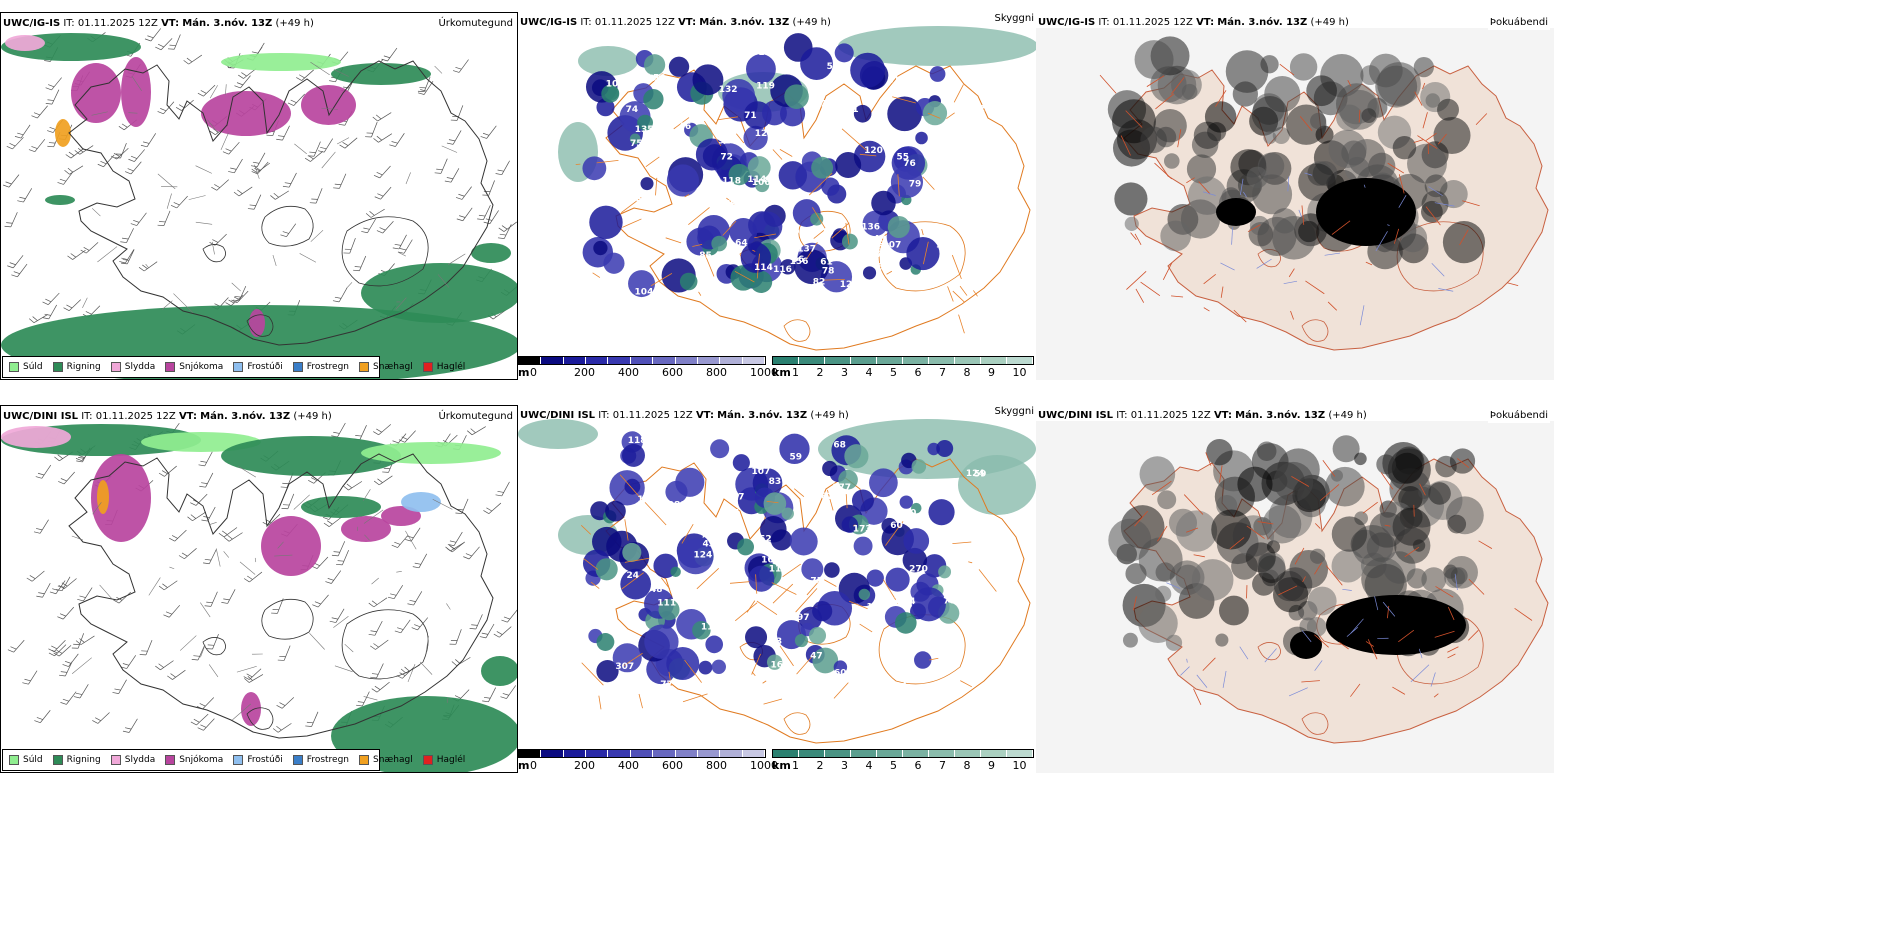 This screenshot has width=1900, height=950. I want to click on ceiling-tick: 400, so click(628, 765).